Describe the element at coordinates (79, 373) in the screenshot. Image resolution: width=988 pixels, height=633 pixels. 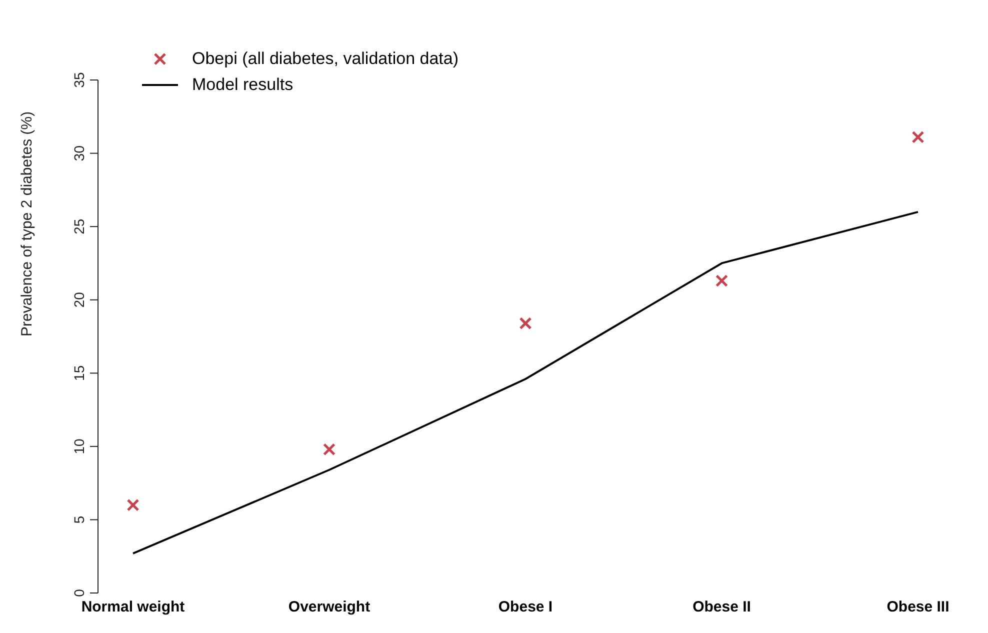
I see `y-tick-label: 15` at that location.